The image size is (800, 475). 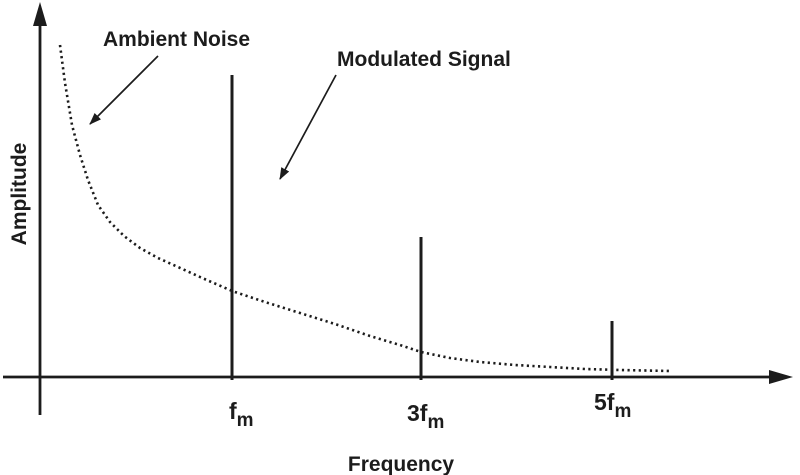 What do you see at coordinates (424, 59) in the screenshot?
I see `modulated-signal-label: Modulated Signal` at bounding box center [424, 59].